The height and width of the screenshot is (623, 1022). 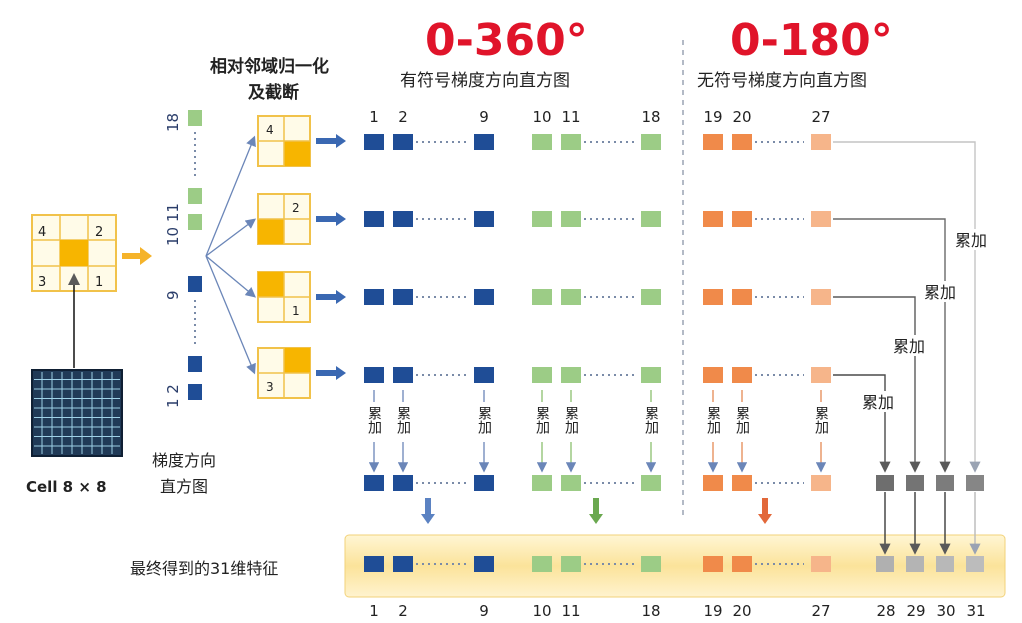 I want to click on top-index-10: 10, so click(x=541, y=117).